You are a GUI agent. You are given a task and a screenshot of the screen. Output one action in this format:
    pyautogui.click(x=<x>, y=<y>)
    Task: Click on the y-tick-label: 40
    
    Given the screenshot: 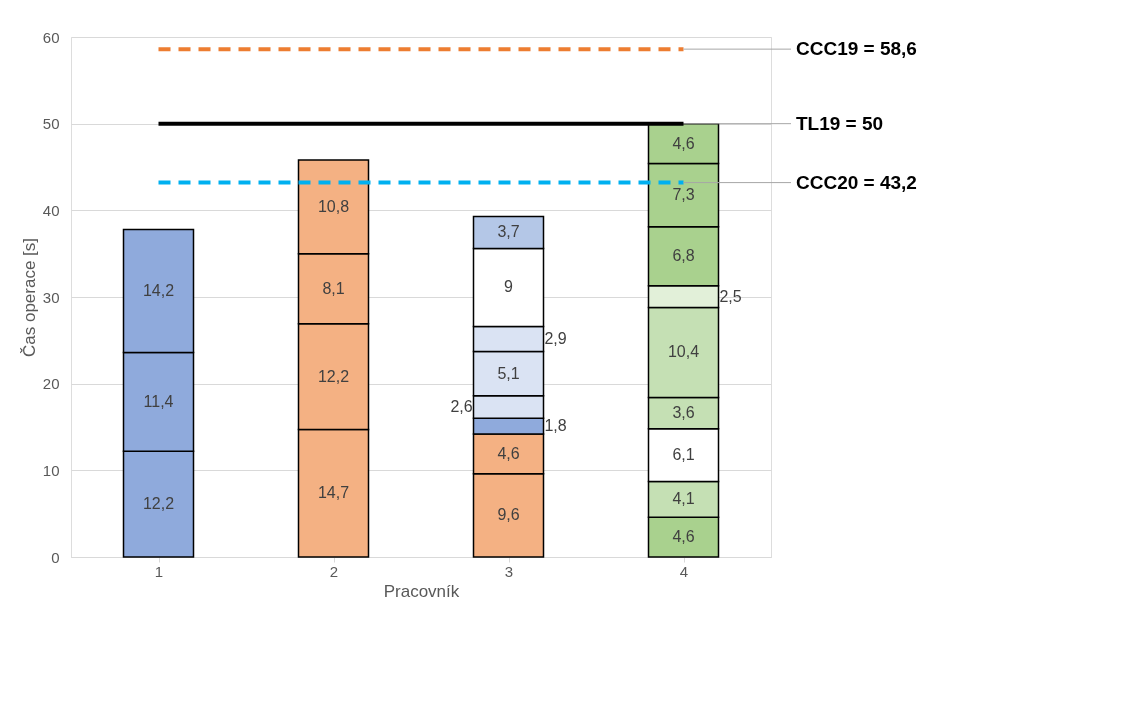 What is the action you would take?
    pyautogui.click(x=51, y=210)
    